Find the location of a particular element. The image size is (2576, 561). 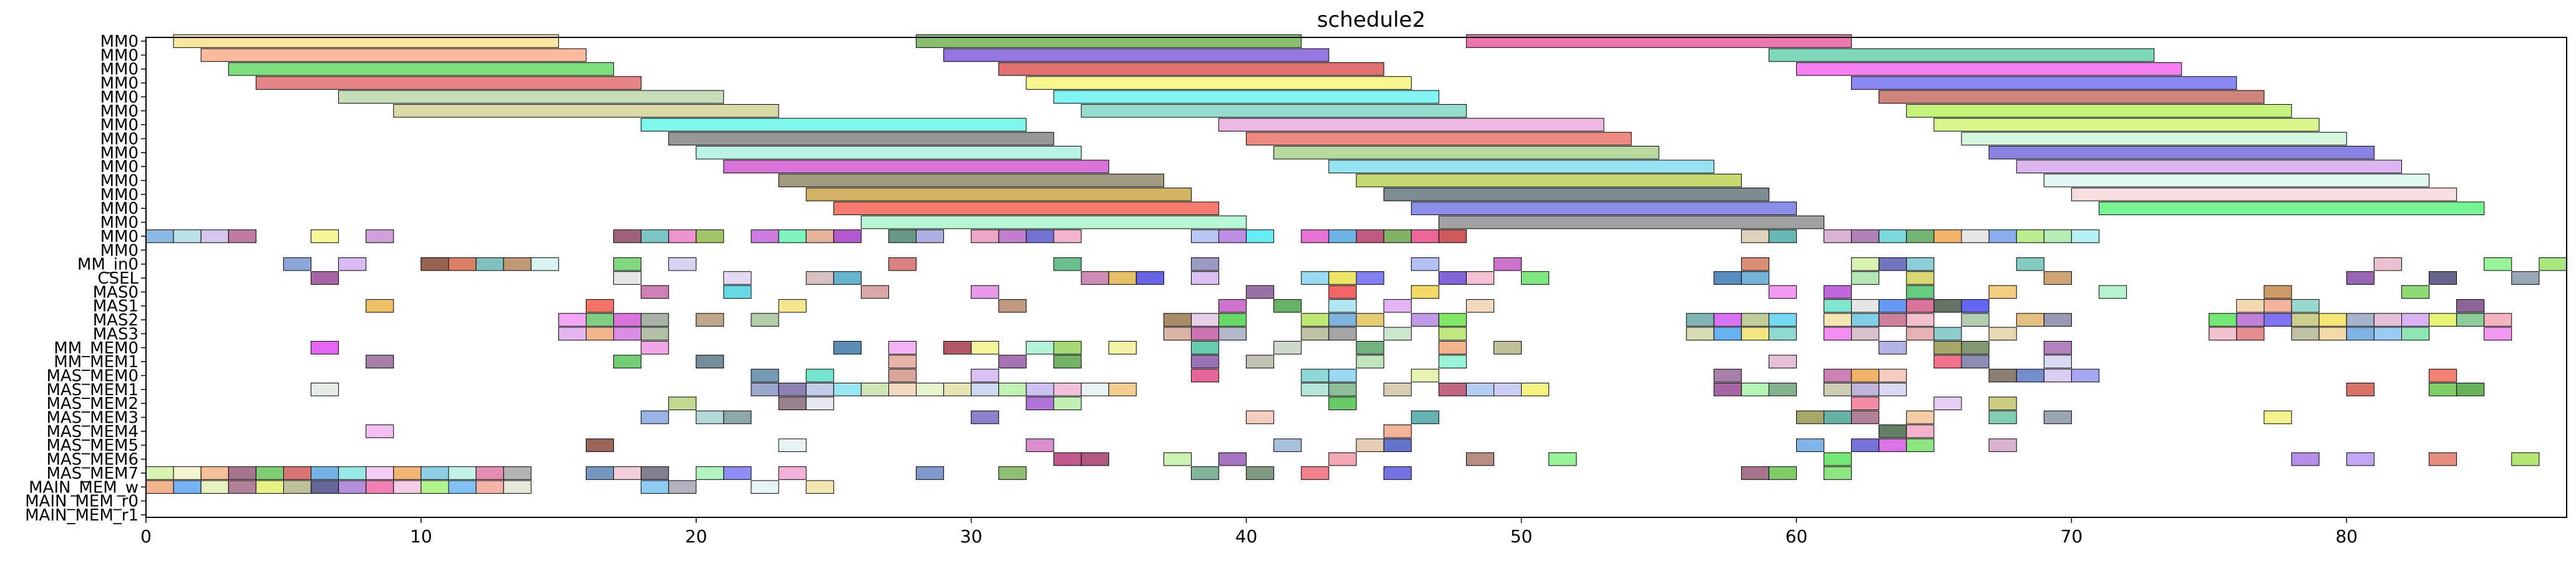

y-tick-label: MAS_MEM2 is located at coordinates (92, 404).